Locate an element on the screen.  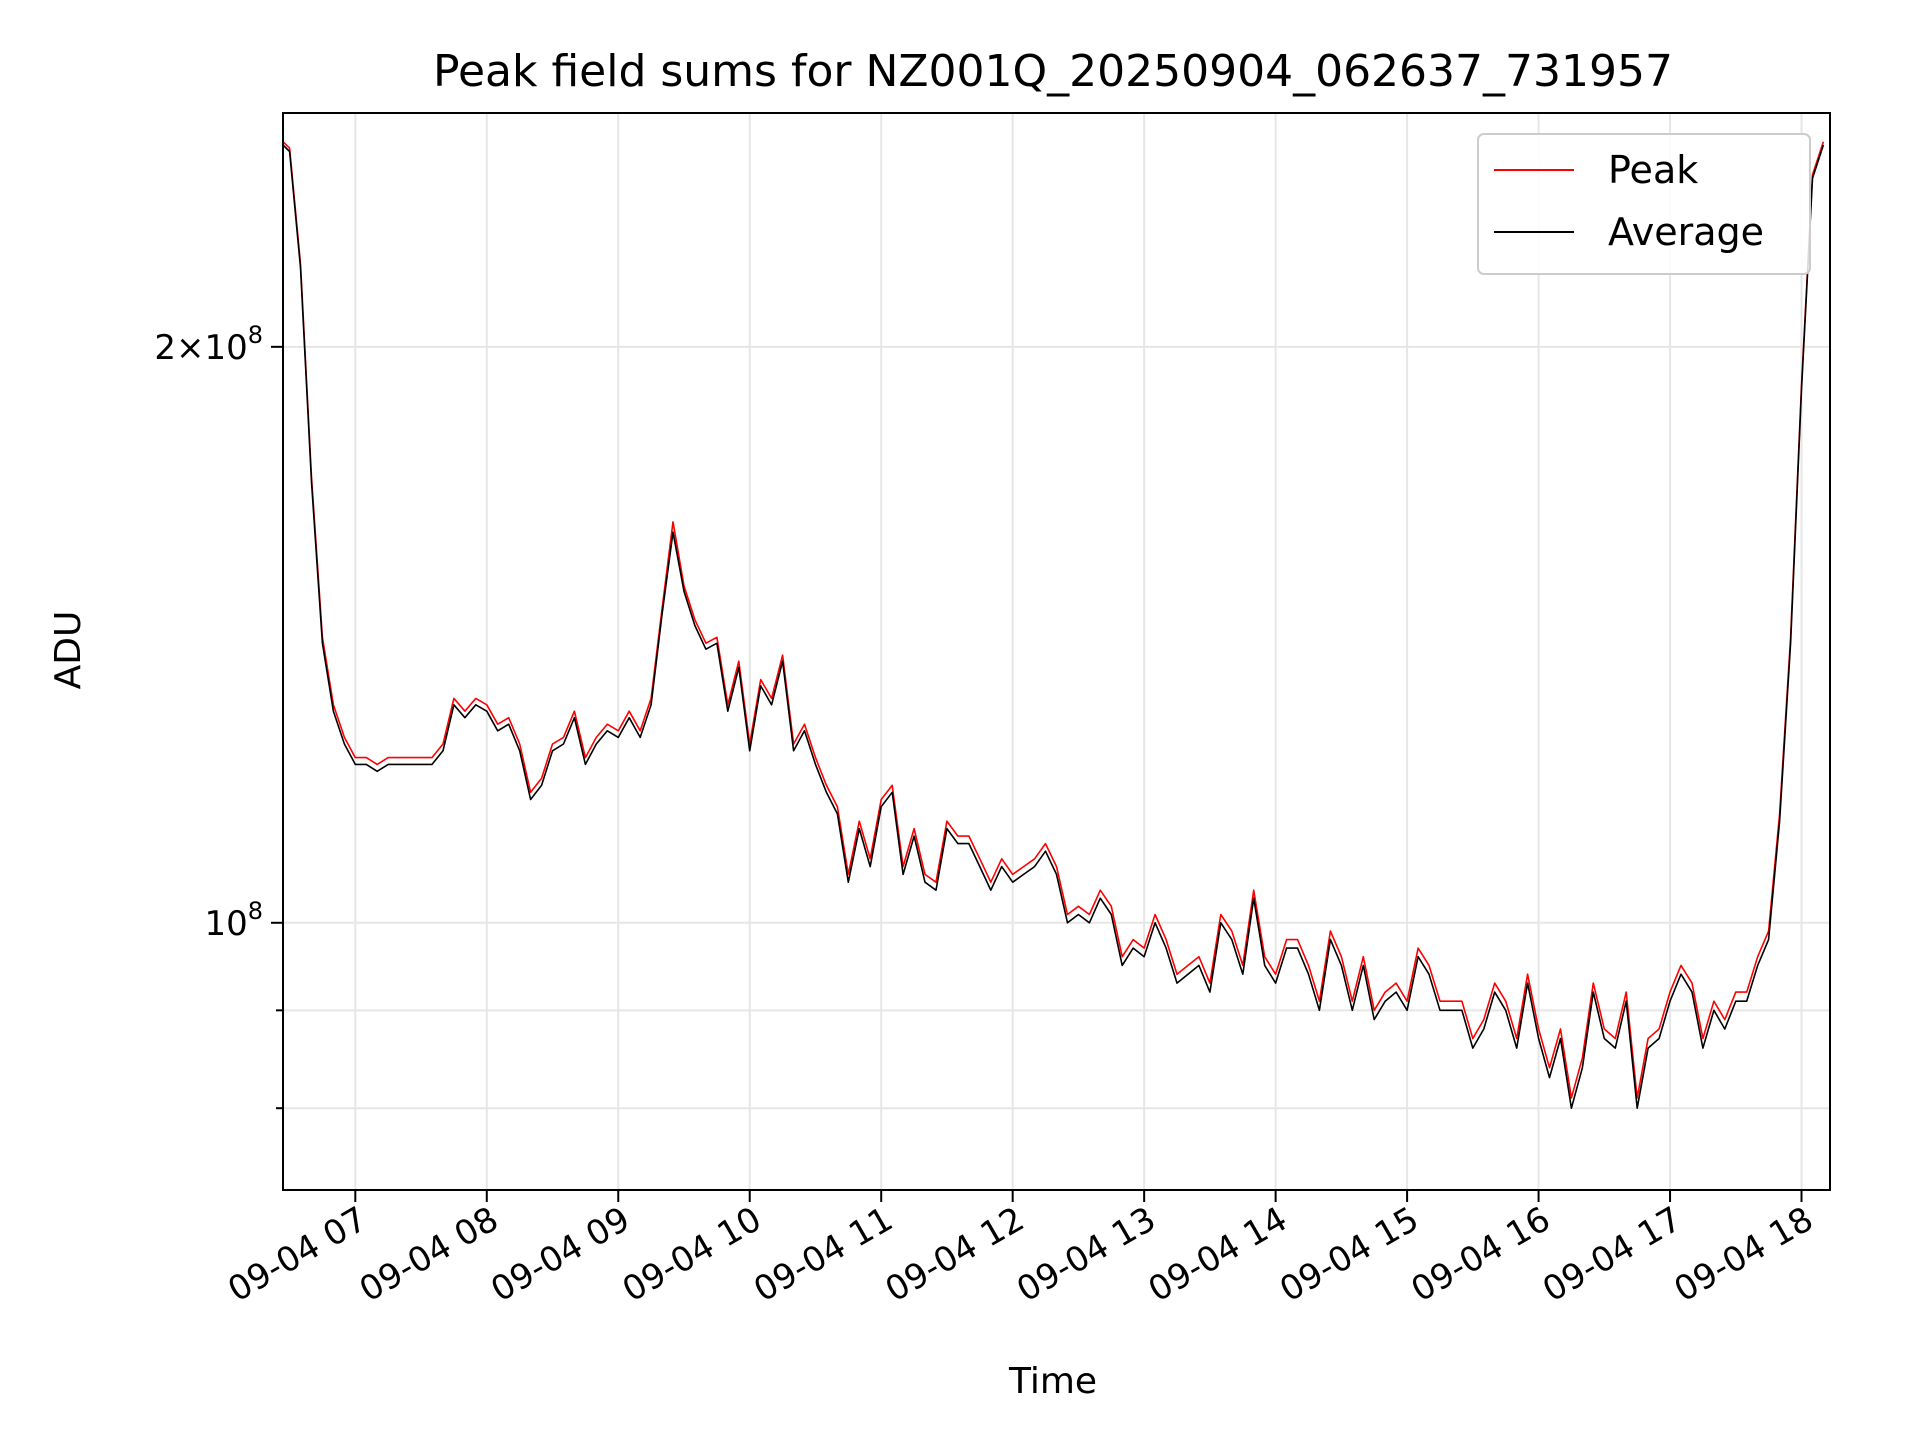
y-tick-mantissa: 2 is located at coordinates (165, 348).